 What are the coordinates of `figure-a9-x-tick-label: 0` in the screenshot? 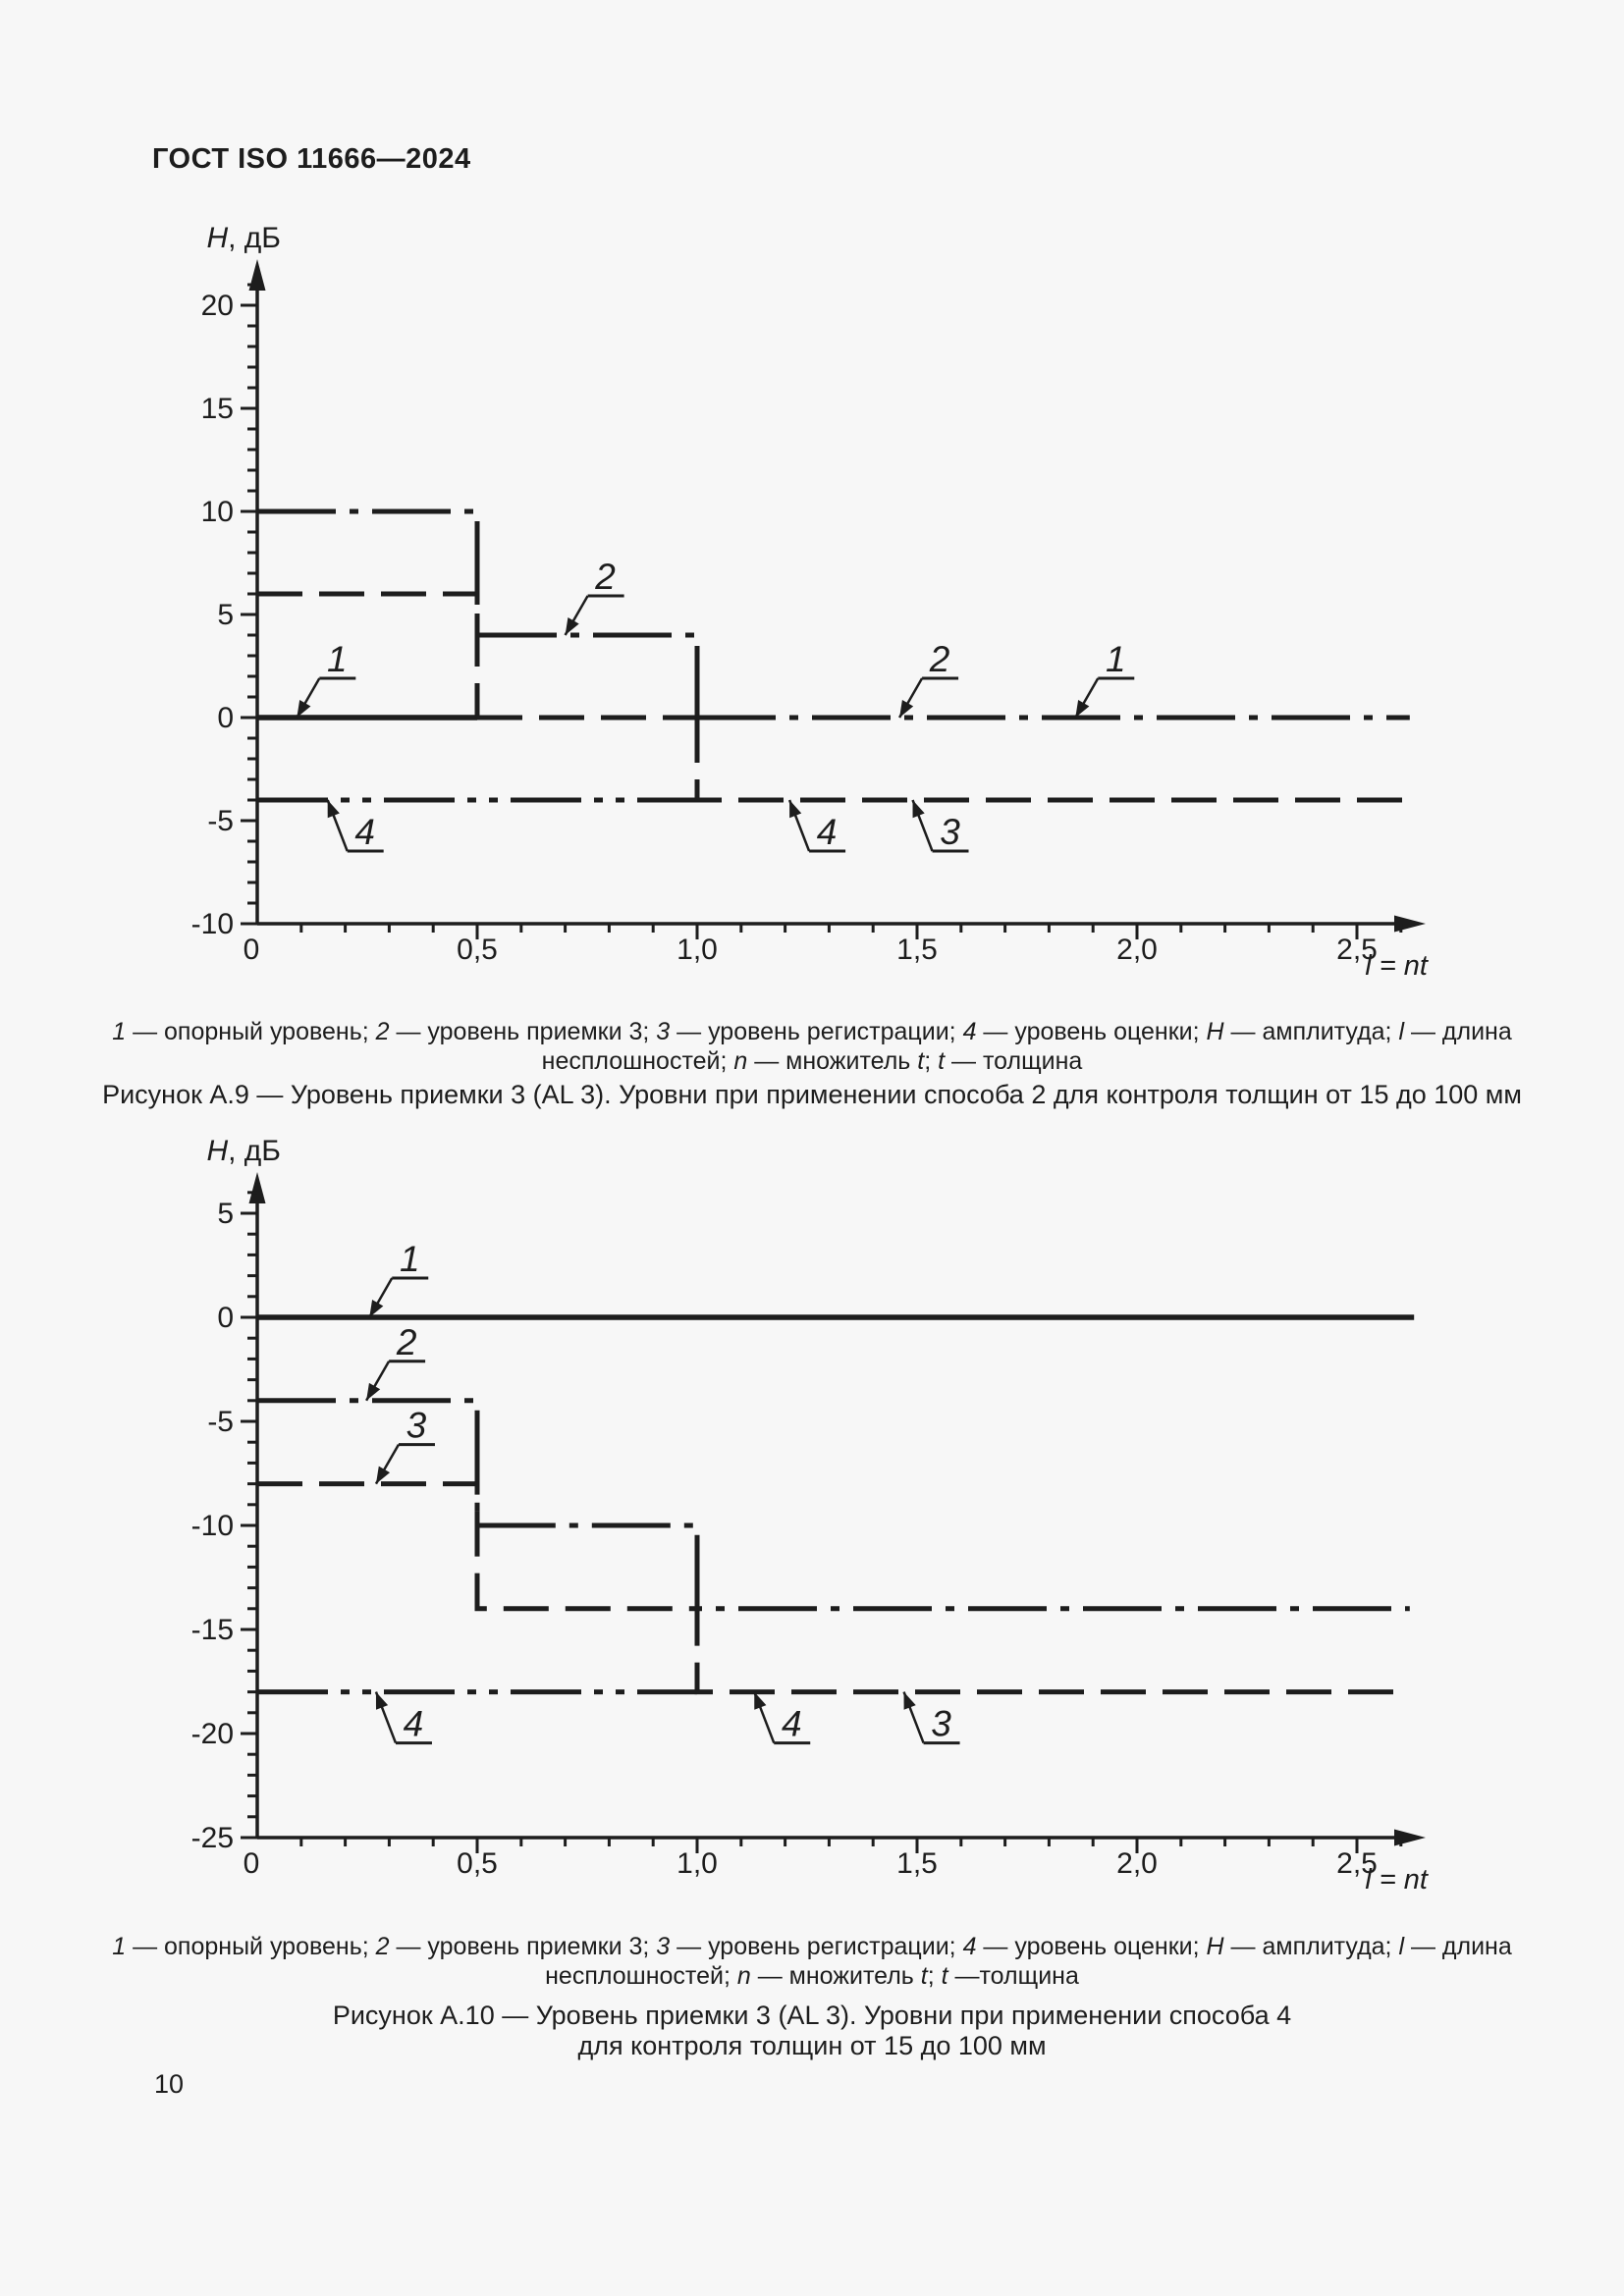 It's located at (252, 950).